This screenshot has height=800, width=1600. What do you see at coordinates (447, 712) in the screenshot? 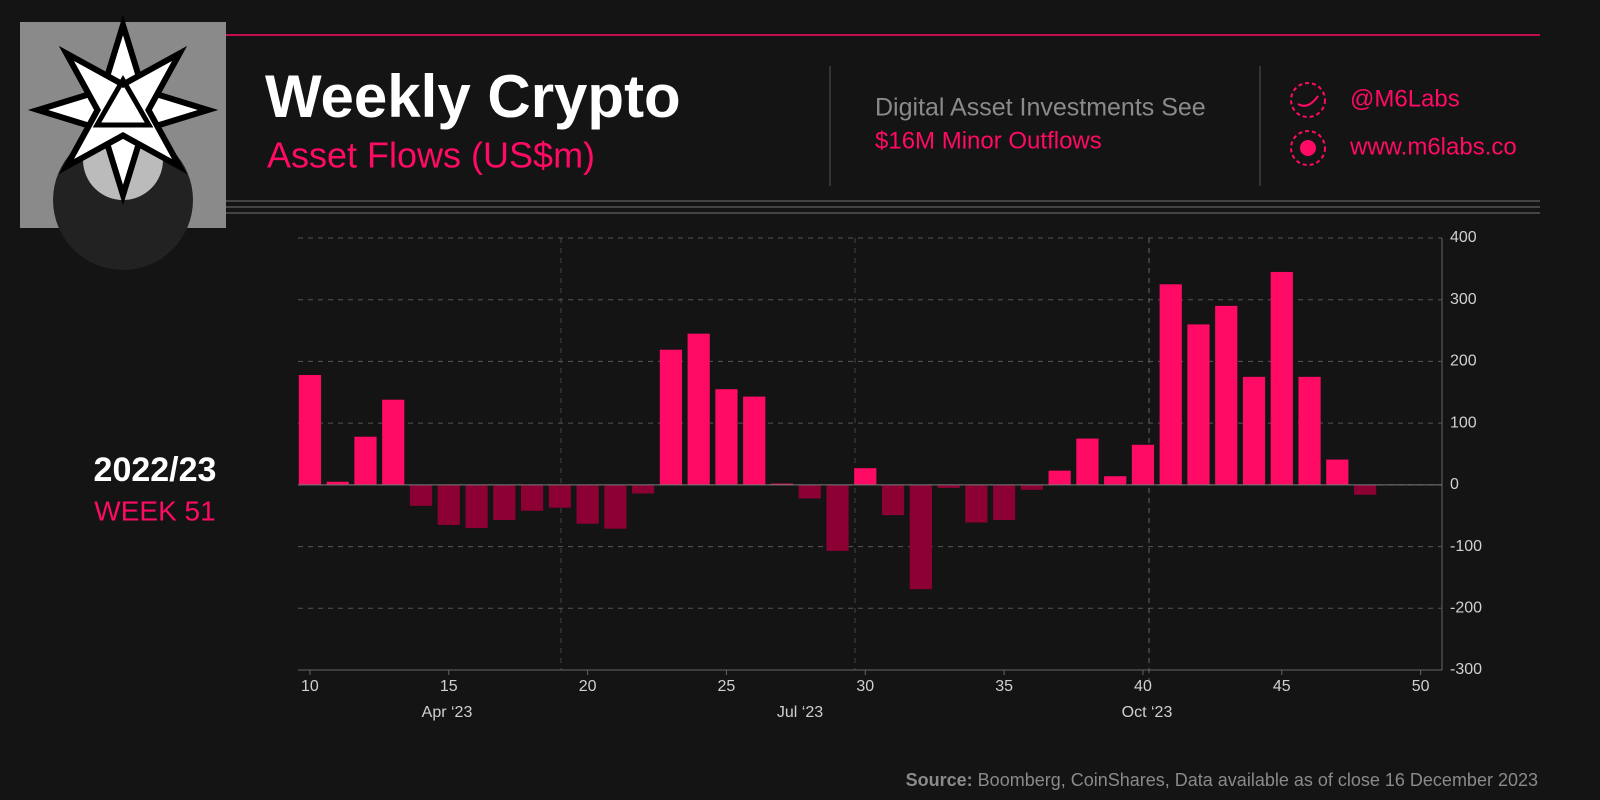
I see `month-label: Apr ‘23` at bounding box center [447, 712].